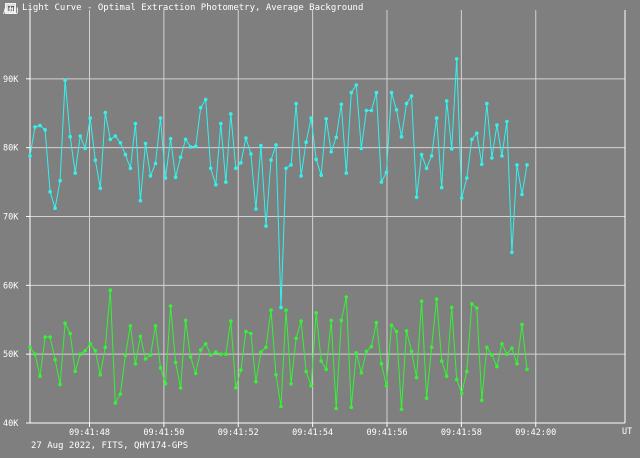 The height and width of the screenshot is (458, 640). Describe the element at coordinates (11, 286) in the screenshot. I see `y-tick-label: 60K` at that location.